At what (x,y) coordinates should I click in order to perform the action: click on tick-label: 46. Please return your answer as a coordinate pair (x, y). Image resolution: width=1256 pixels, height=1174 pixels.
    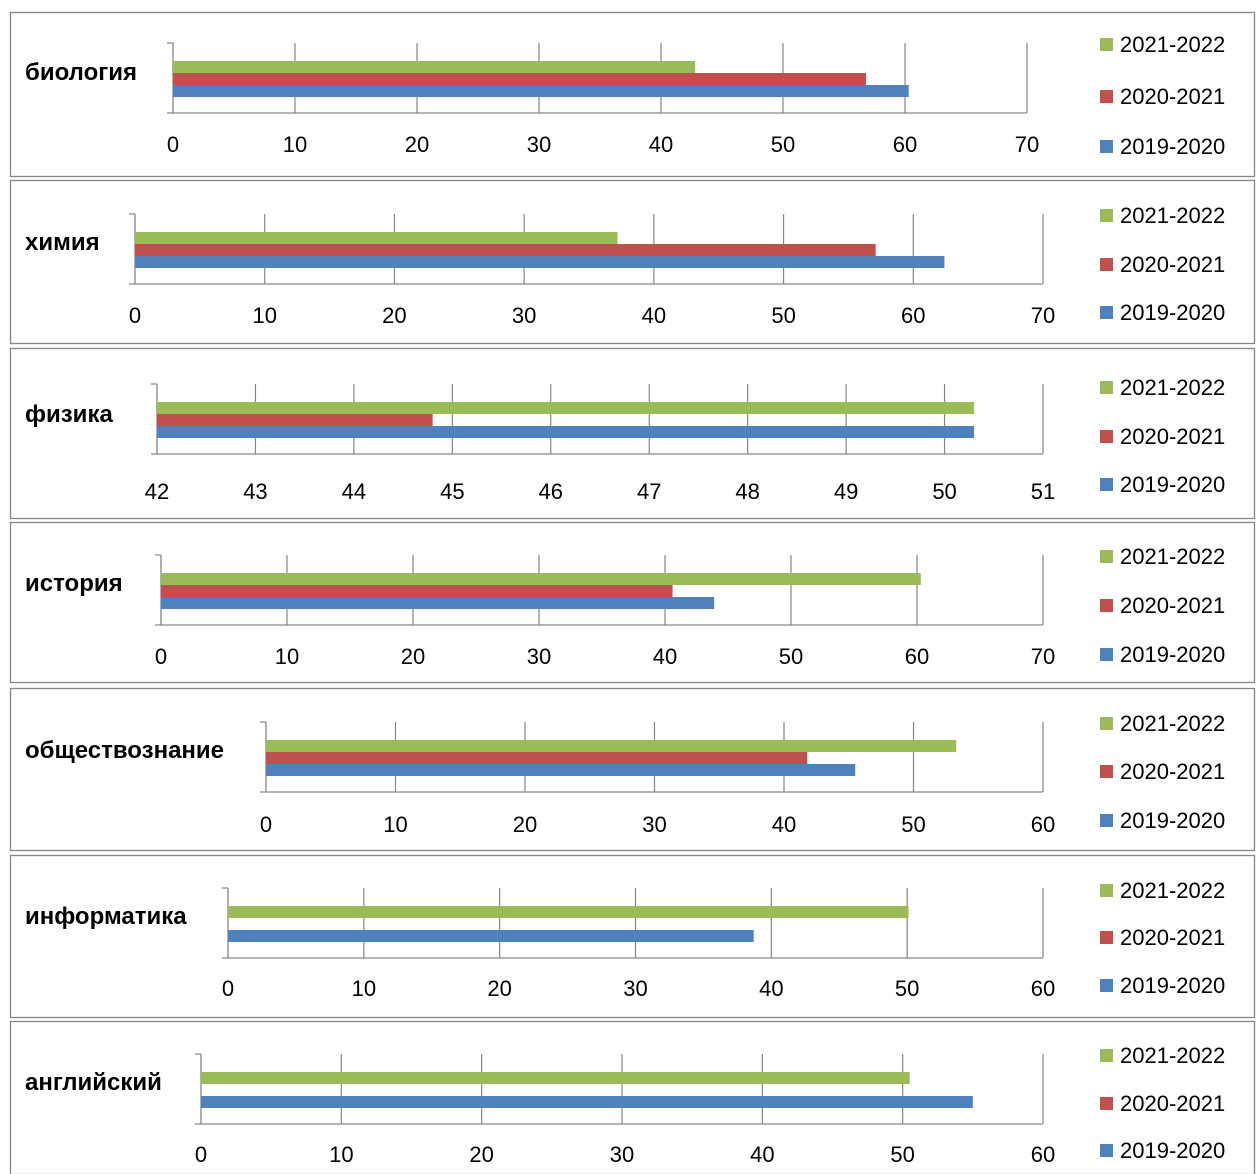
    Looking at the image, I should click on (551, 491).